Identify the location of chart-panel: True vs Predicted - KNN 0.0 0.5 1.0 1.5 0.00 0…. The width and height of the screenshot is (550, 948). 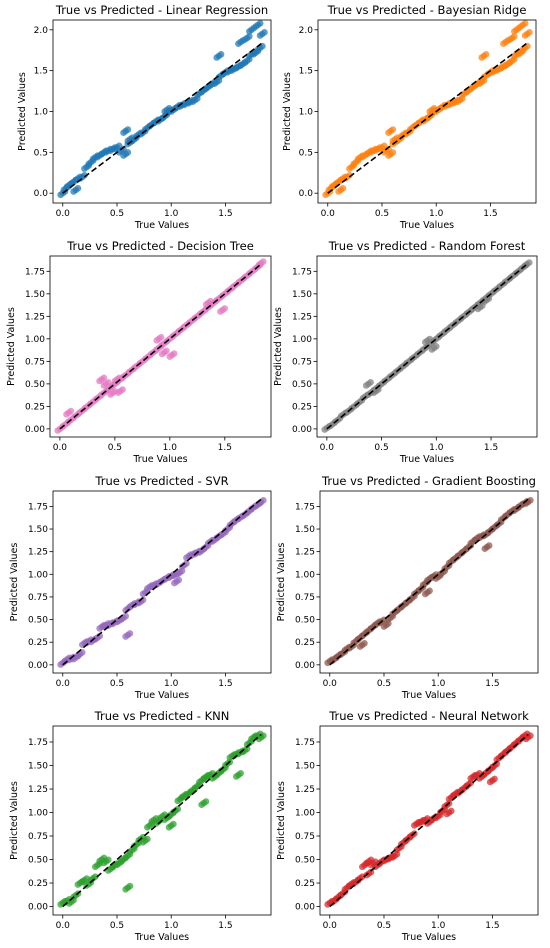
(140, 826).